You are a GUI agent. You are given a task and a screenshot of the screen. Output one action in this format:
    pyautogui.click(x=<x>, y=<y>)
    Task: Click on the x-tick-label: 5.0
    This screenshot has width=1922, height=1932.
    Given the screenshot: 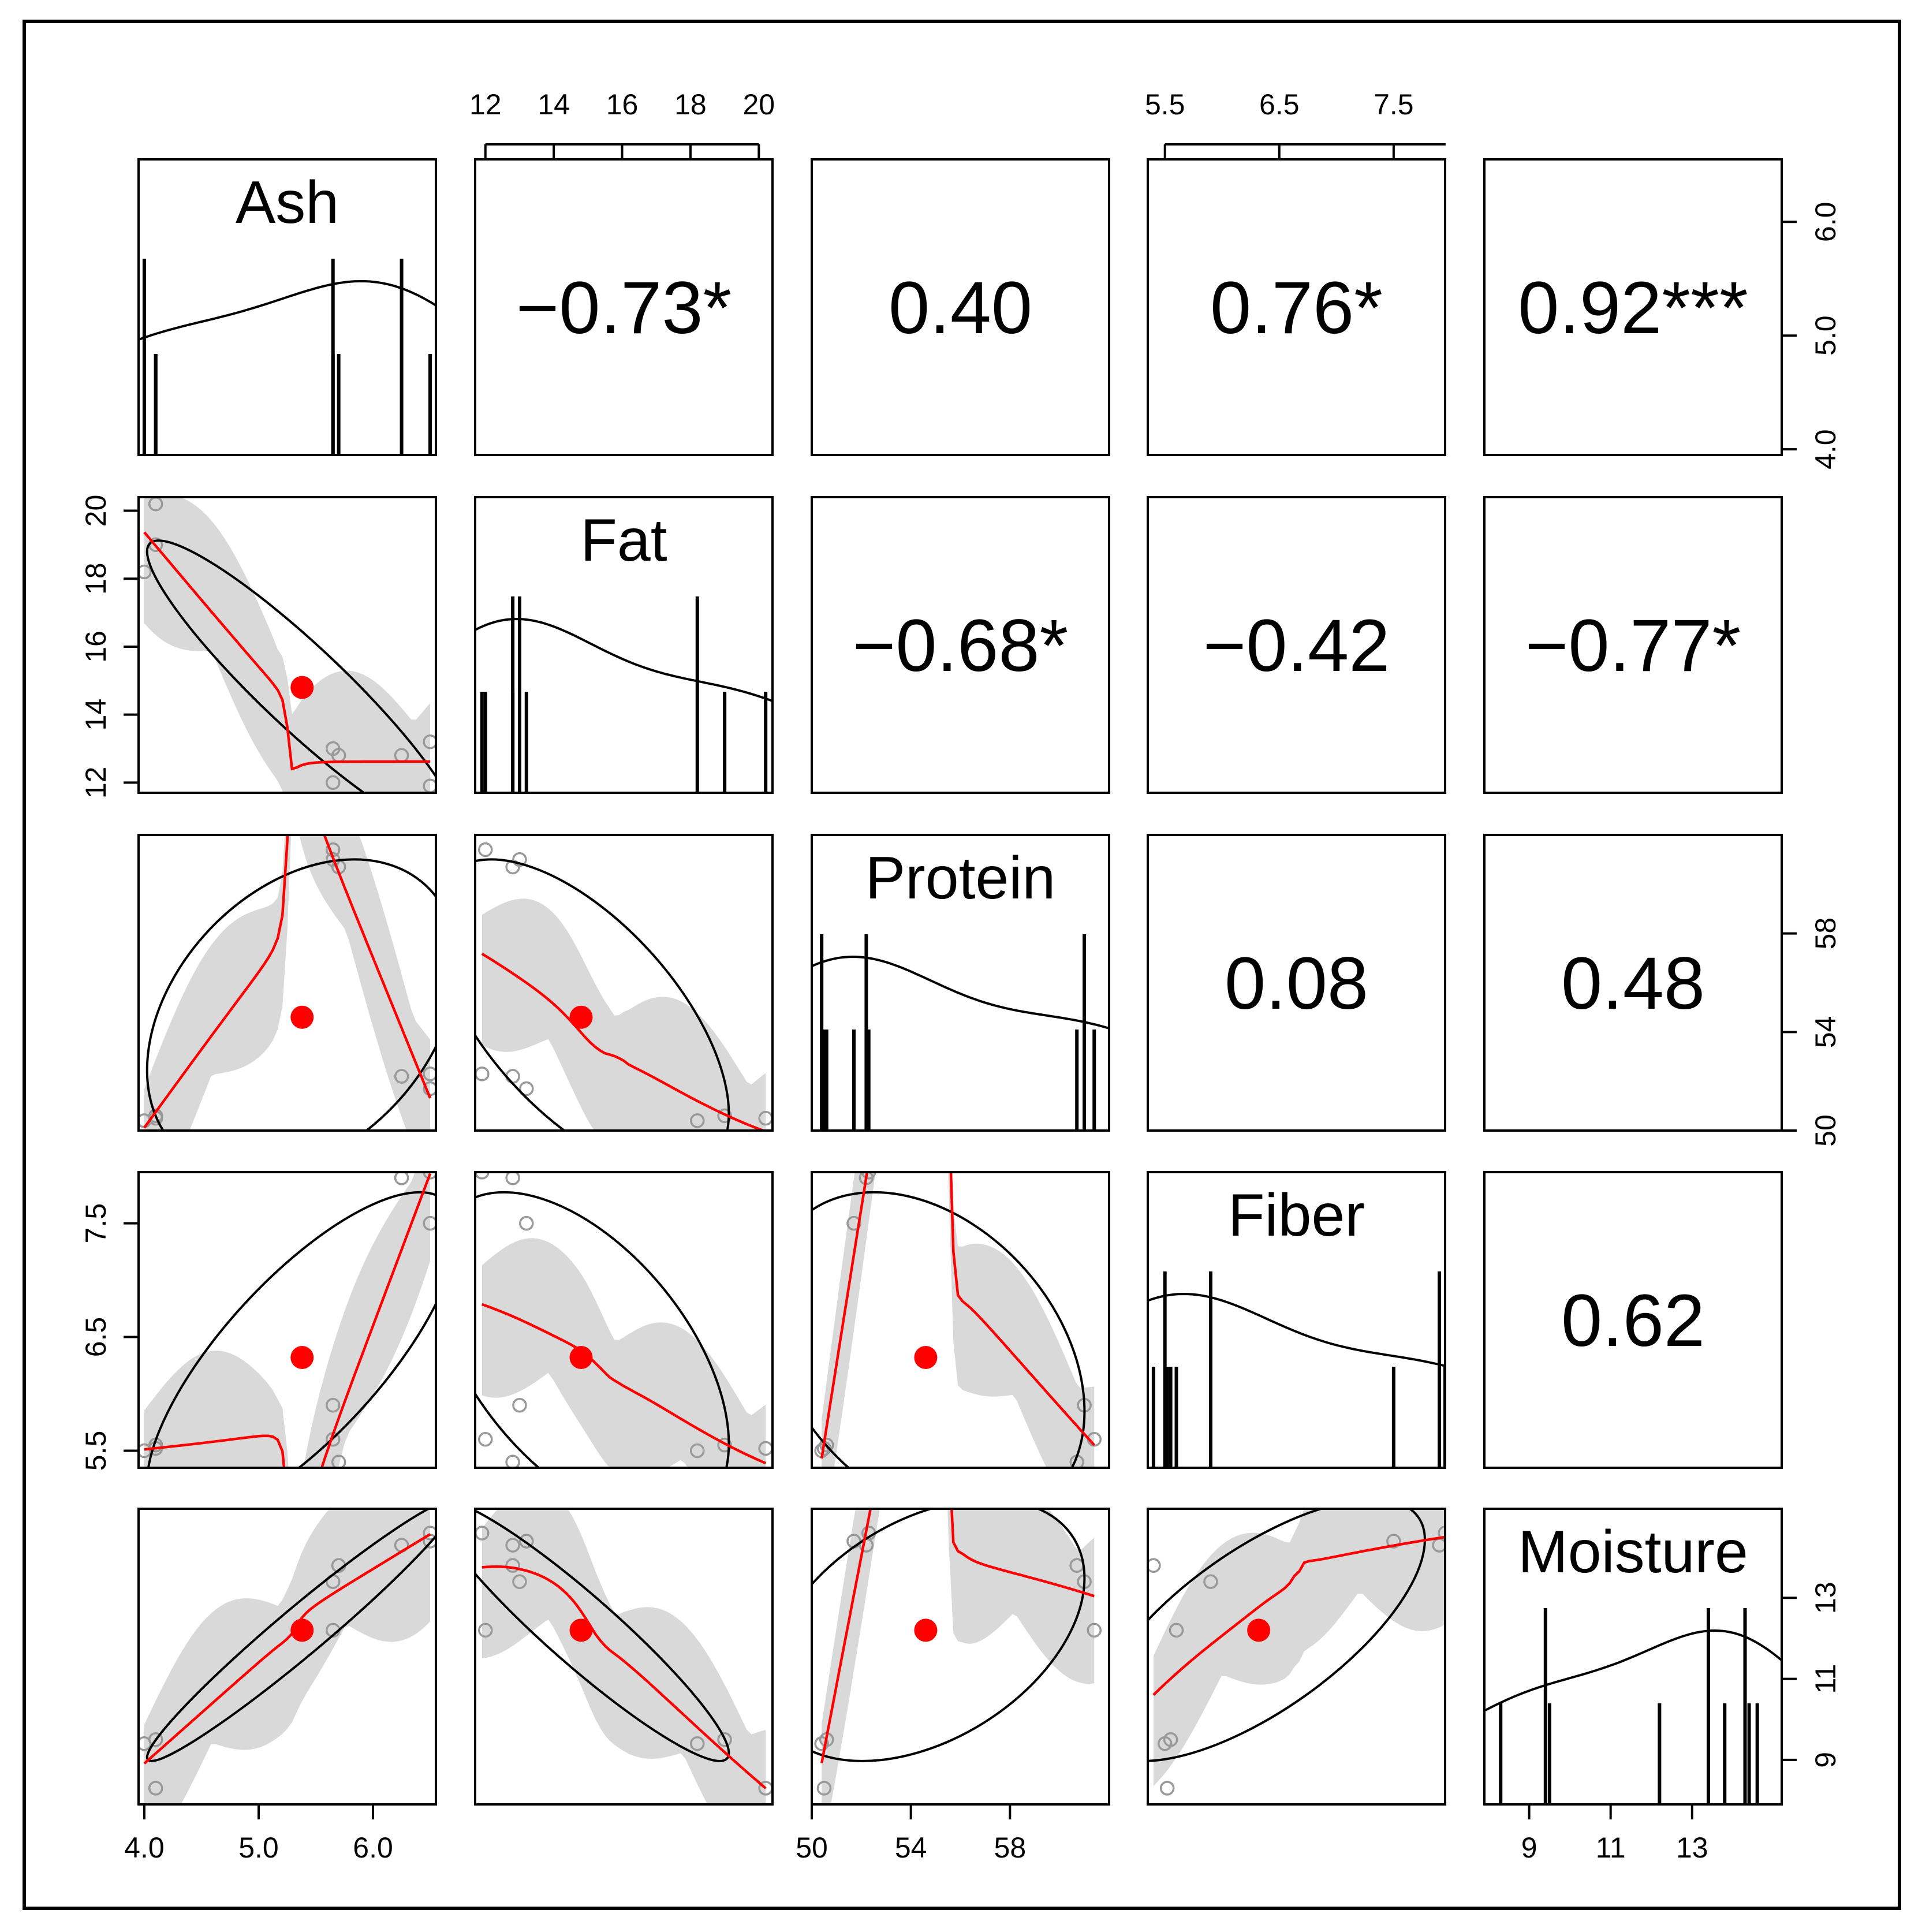 What is the action you would take?
    pyautogui.click(x=258, y=1848)
    